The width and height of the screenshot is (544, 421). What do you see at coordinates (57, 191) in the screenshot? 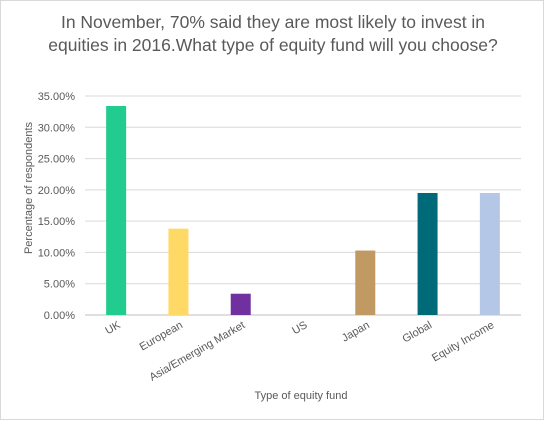
I see `y-tick-label: 20.00%` at bounding box center [57, 191].